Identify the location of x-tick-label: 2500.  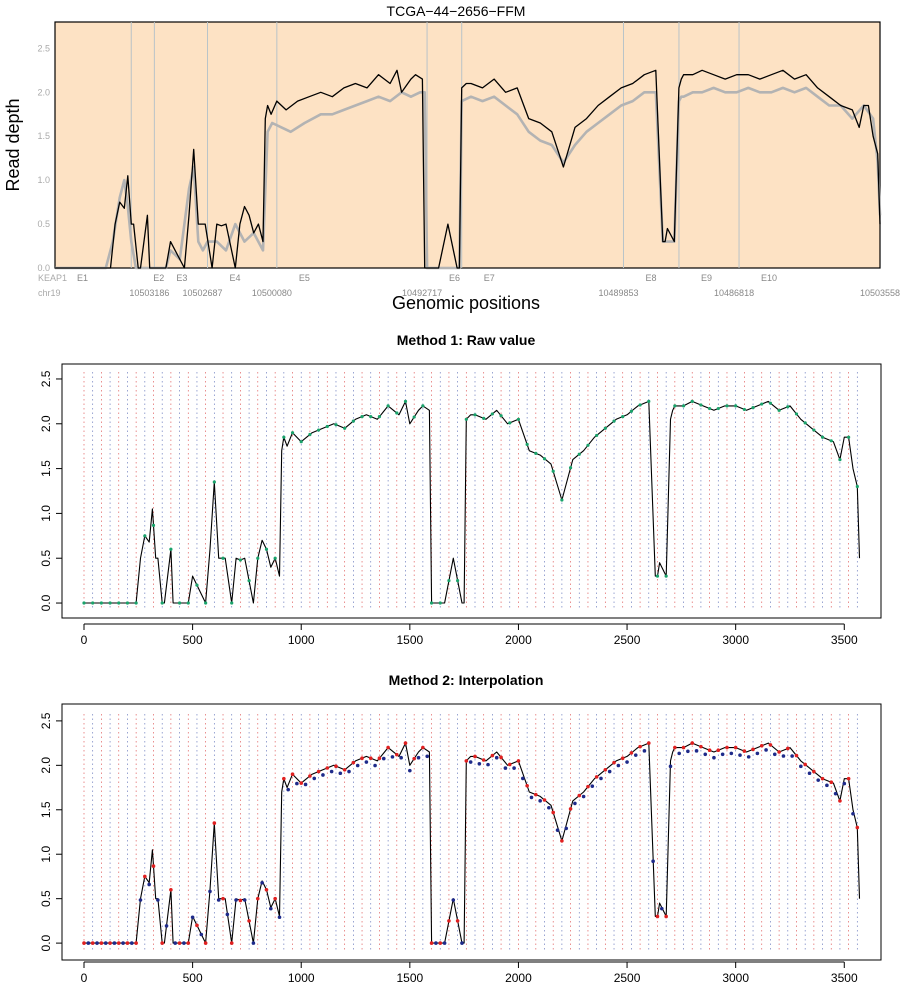
(627, 640).